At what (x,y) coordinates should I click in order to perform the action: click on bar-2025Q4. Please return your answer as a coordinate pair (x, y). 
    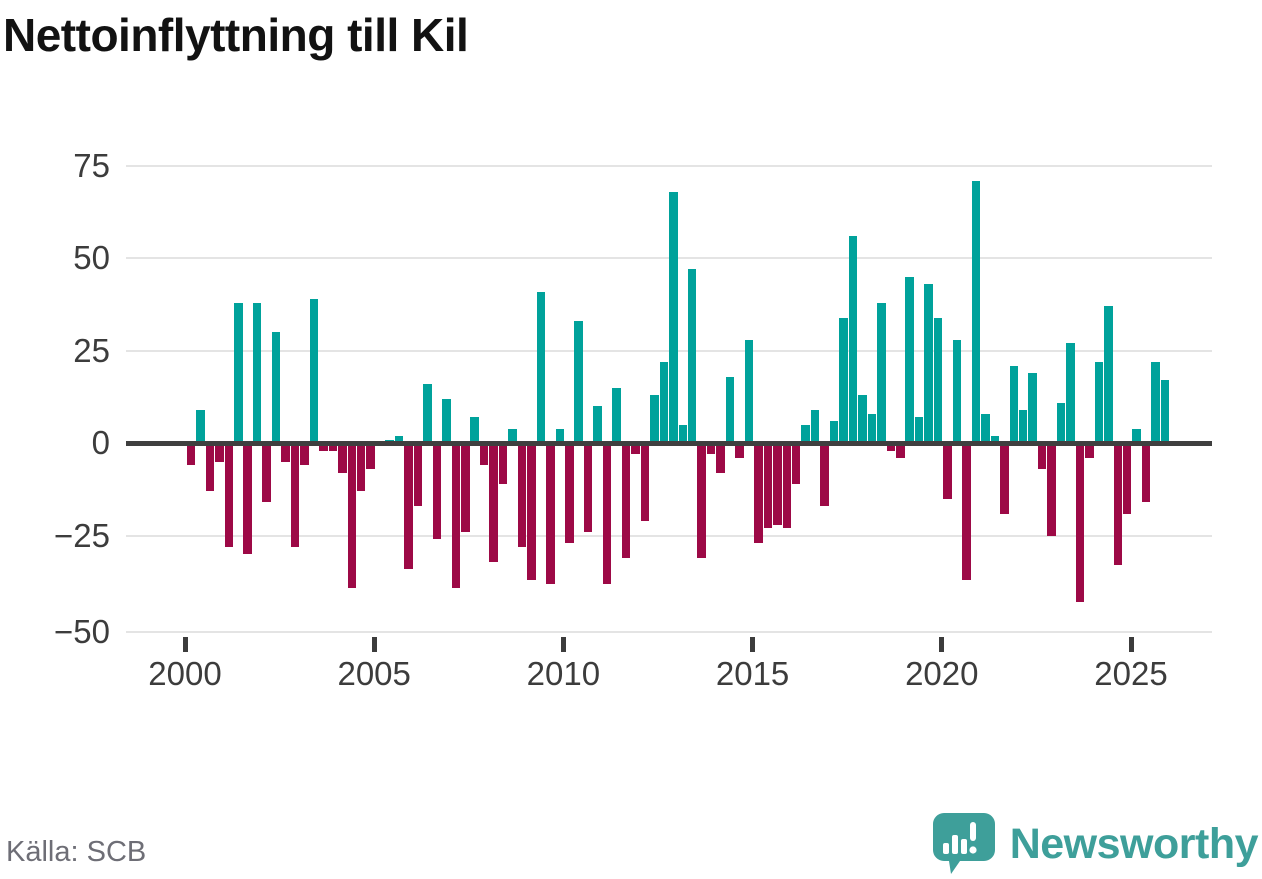
    Looking at the image, I should click on (1165, 412).